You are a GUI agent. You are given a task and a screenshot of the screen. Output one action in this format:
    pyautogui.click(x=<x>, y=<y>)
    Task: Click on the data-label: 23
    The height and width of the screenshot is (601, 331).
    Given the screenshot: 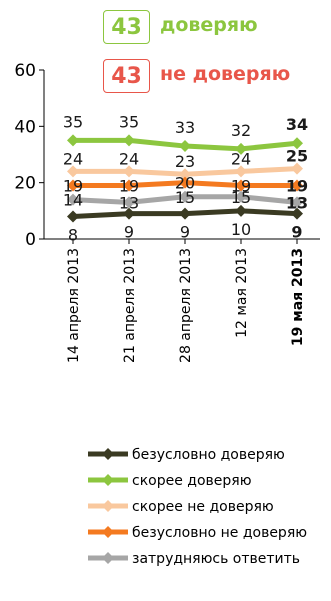 What is the action you would take?
    pyautogui.click(x=185, y=161)
    